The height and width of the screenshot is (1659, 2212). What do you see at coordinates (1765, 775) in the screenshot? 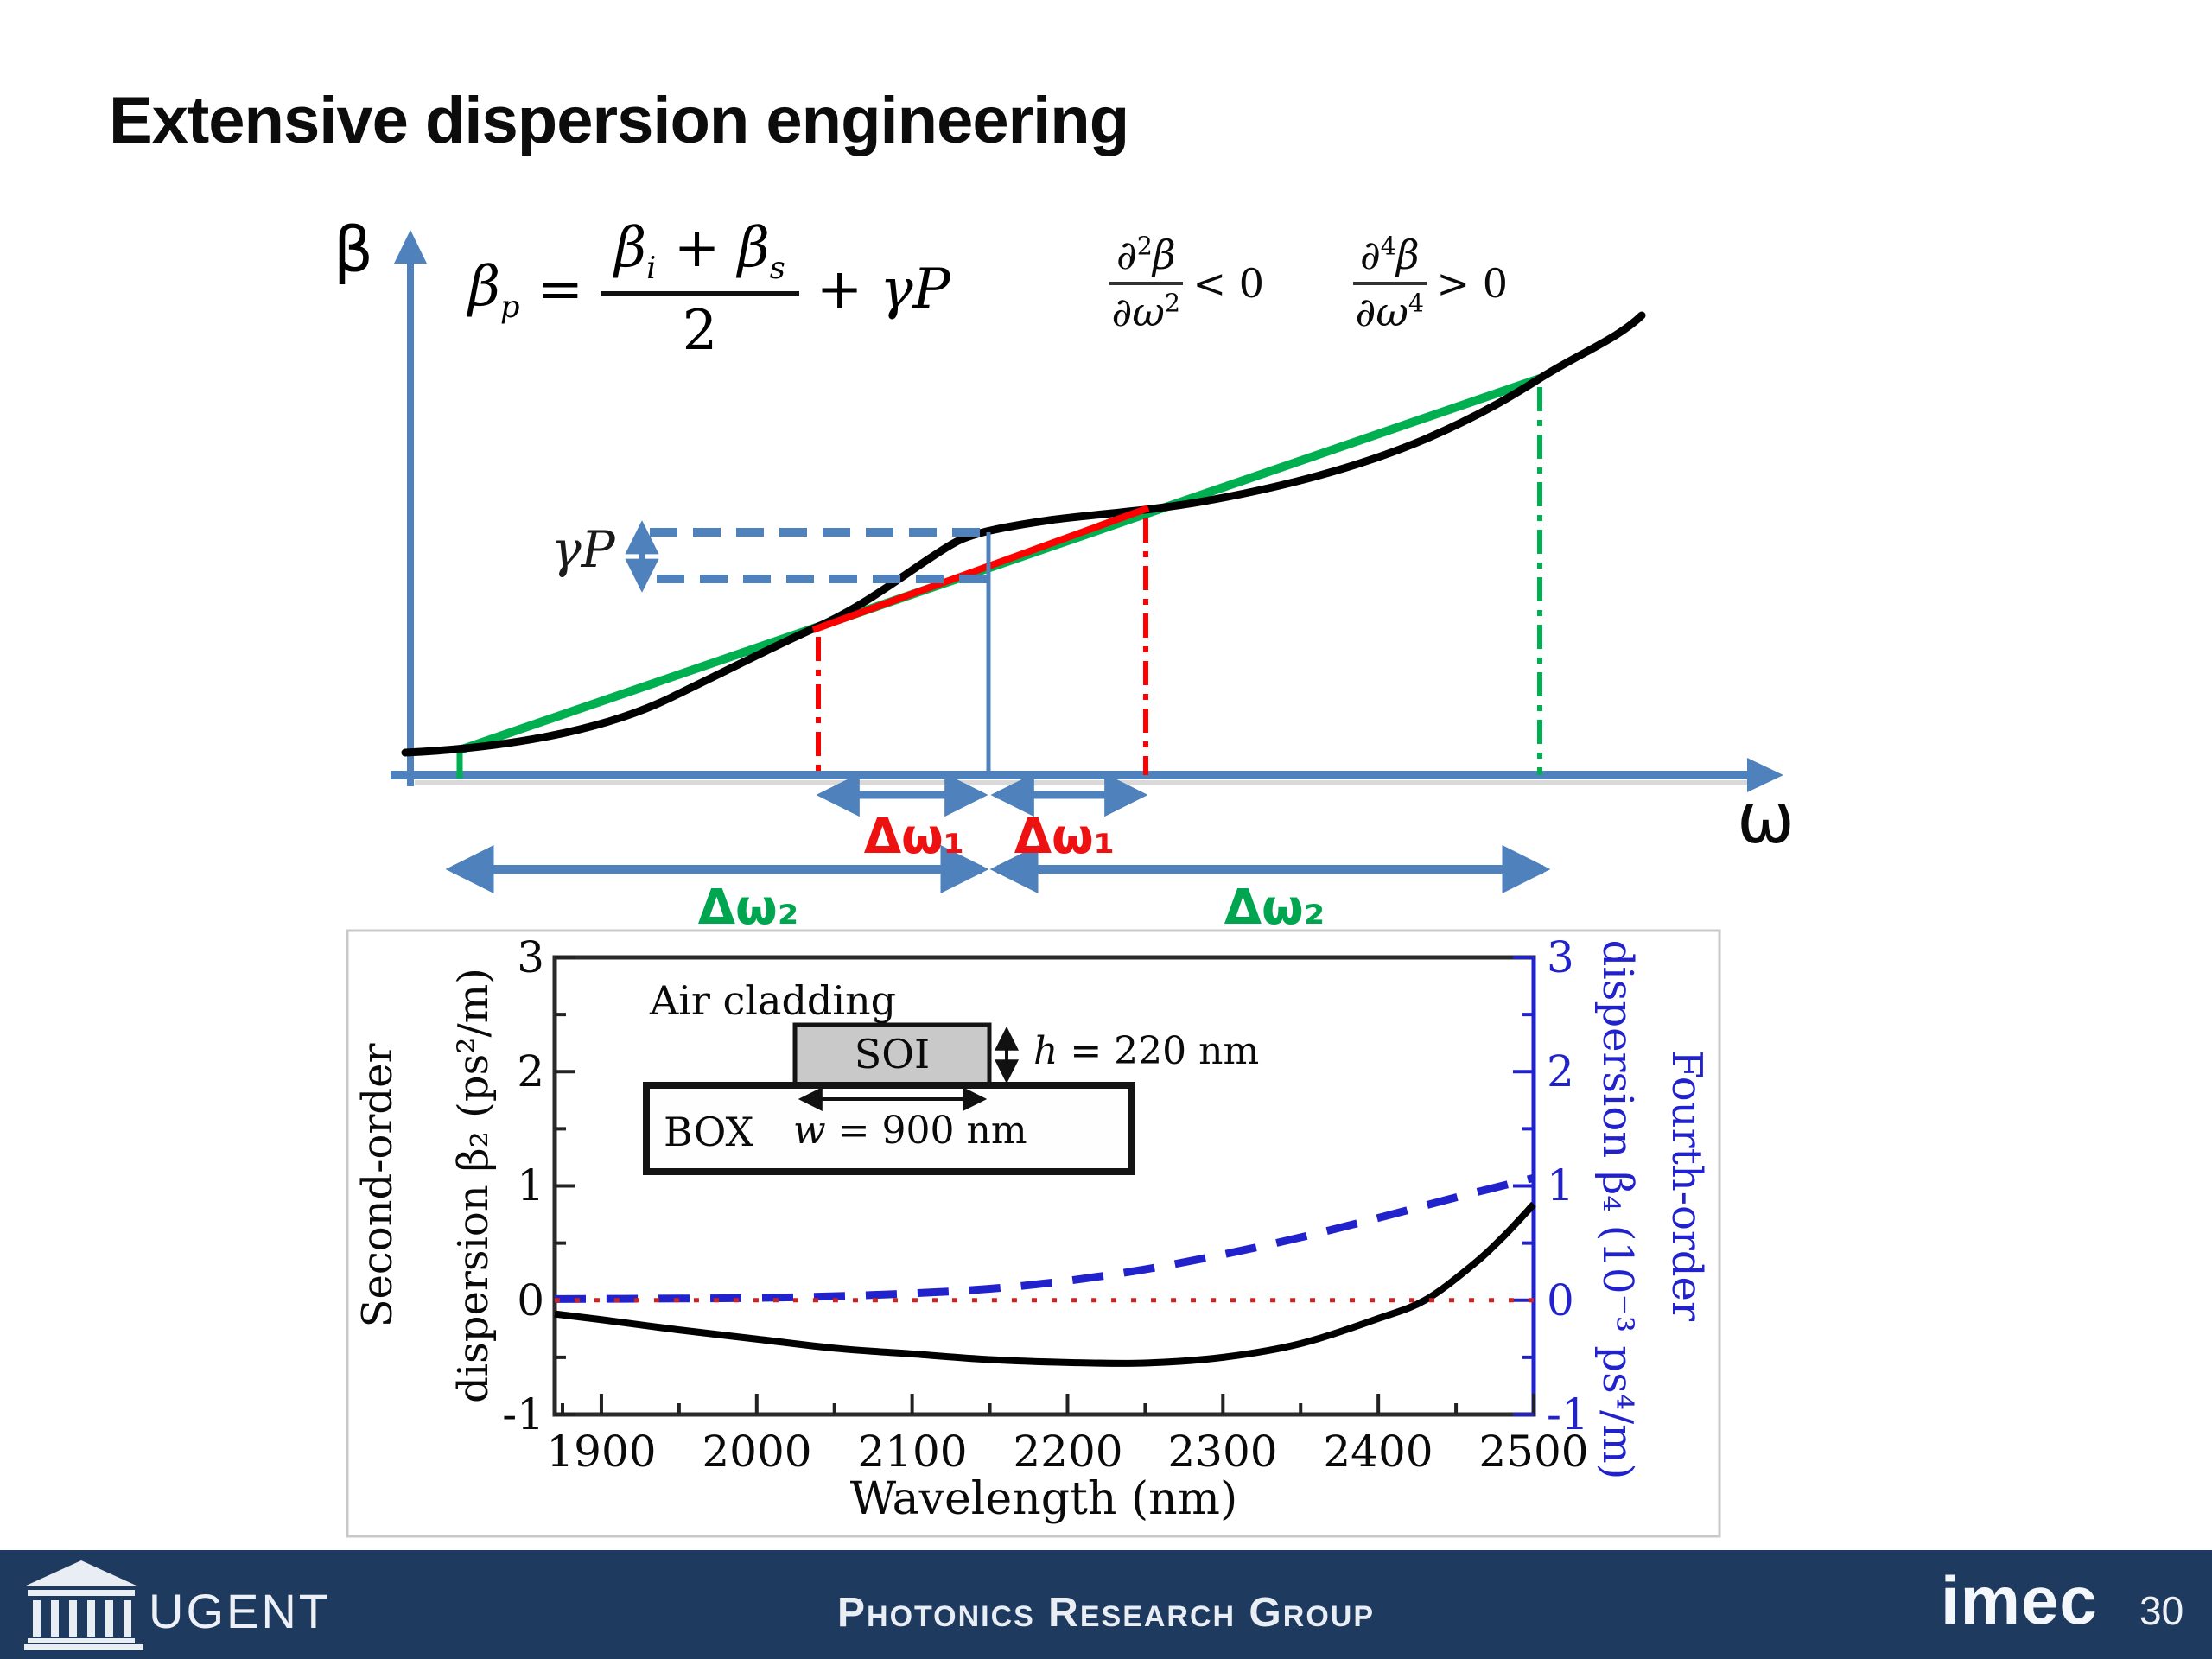
I see `omega-axis-arrowhead` at bounding box center [1765, 775].